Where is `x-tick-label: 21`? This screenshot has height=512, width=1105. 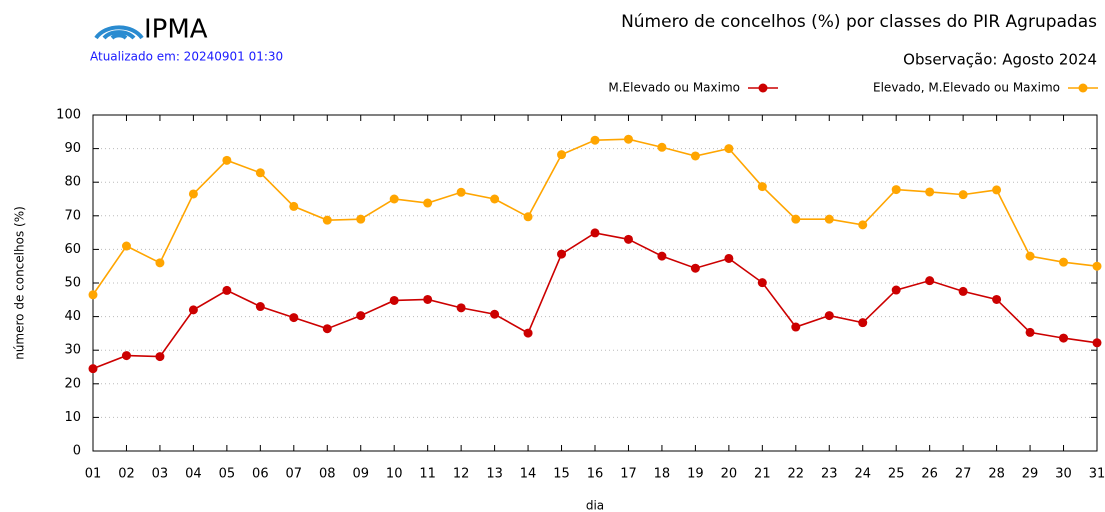
x-tick-label: 21 is located at coordinates (762, 474).